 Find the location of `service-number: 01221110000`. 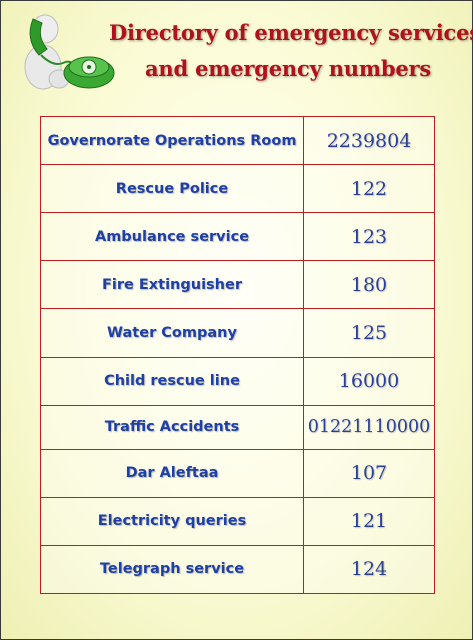

service-number: 01221110000 is located at coordinates (369, 427).